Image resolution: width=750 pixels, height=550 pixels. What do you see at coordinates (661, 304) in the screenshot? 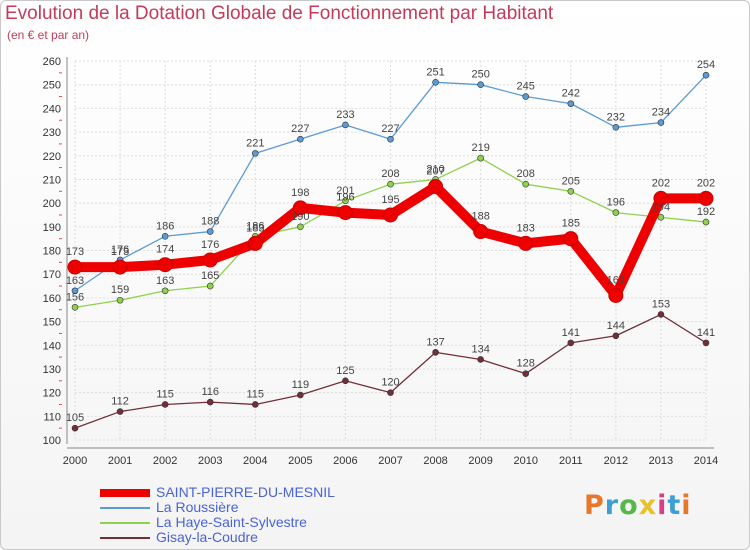
I see `data-label: 153` at bounding box center [661, 304].